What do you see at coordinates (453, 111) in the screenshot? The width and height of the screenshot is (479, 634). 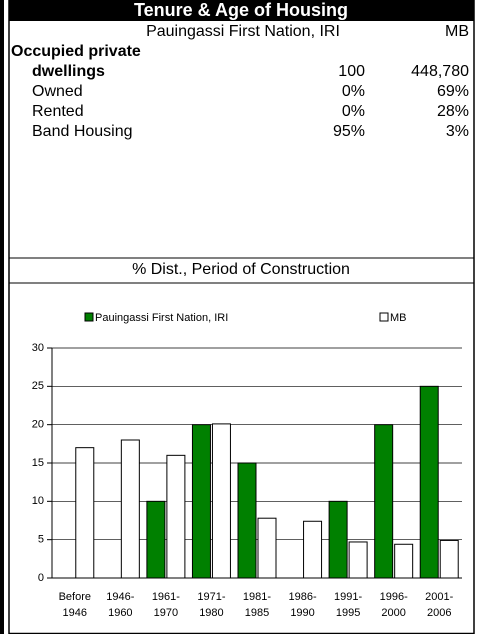 I see `cell: 28%` at bounding box center [453, 111].